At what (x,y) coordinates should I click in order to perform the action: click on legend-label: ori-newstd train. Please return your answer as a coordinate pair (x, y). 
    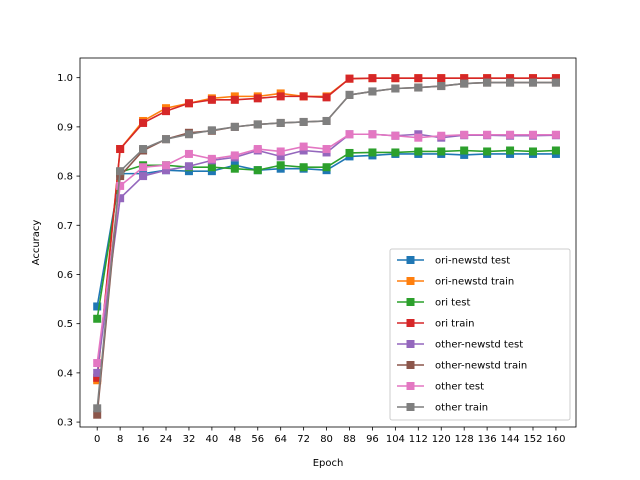
    Looking at the image, I should click on (474, 282).